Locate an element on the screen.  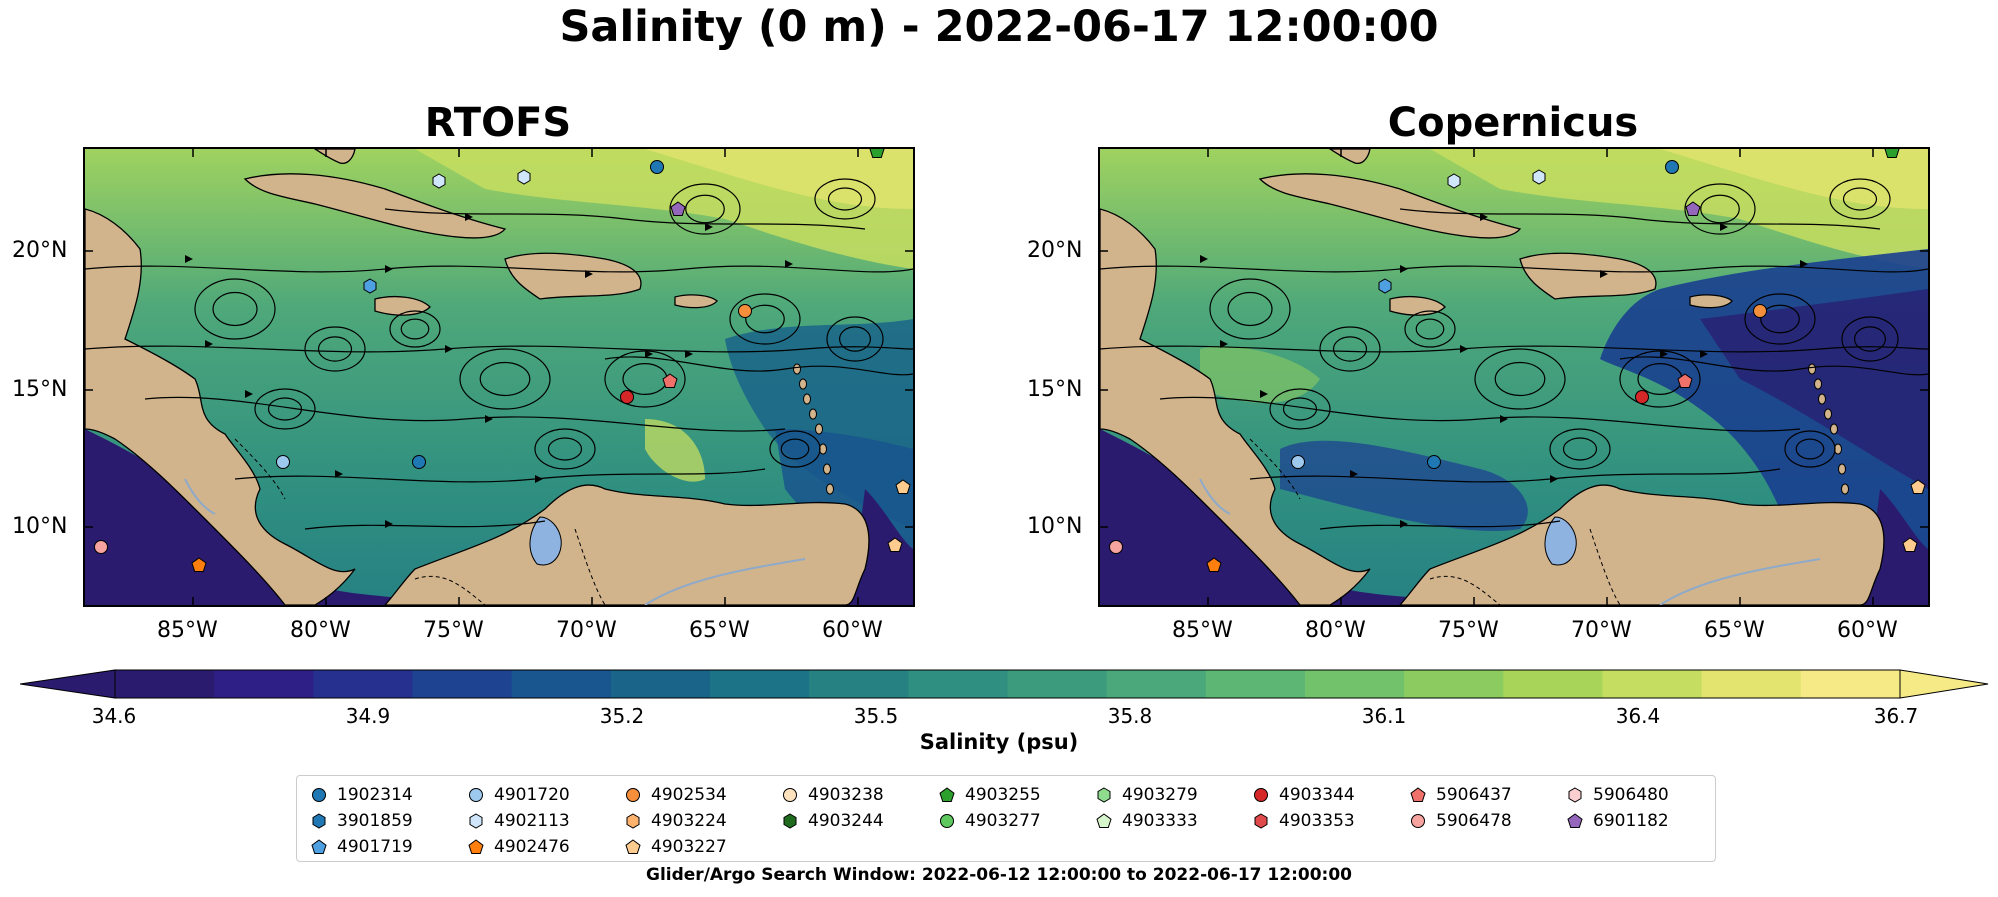
pacific-ocean-region is located at coordinates (265, 517).